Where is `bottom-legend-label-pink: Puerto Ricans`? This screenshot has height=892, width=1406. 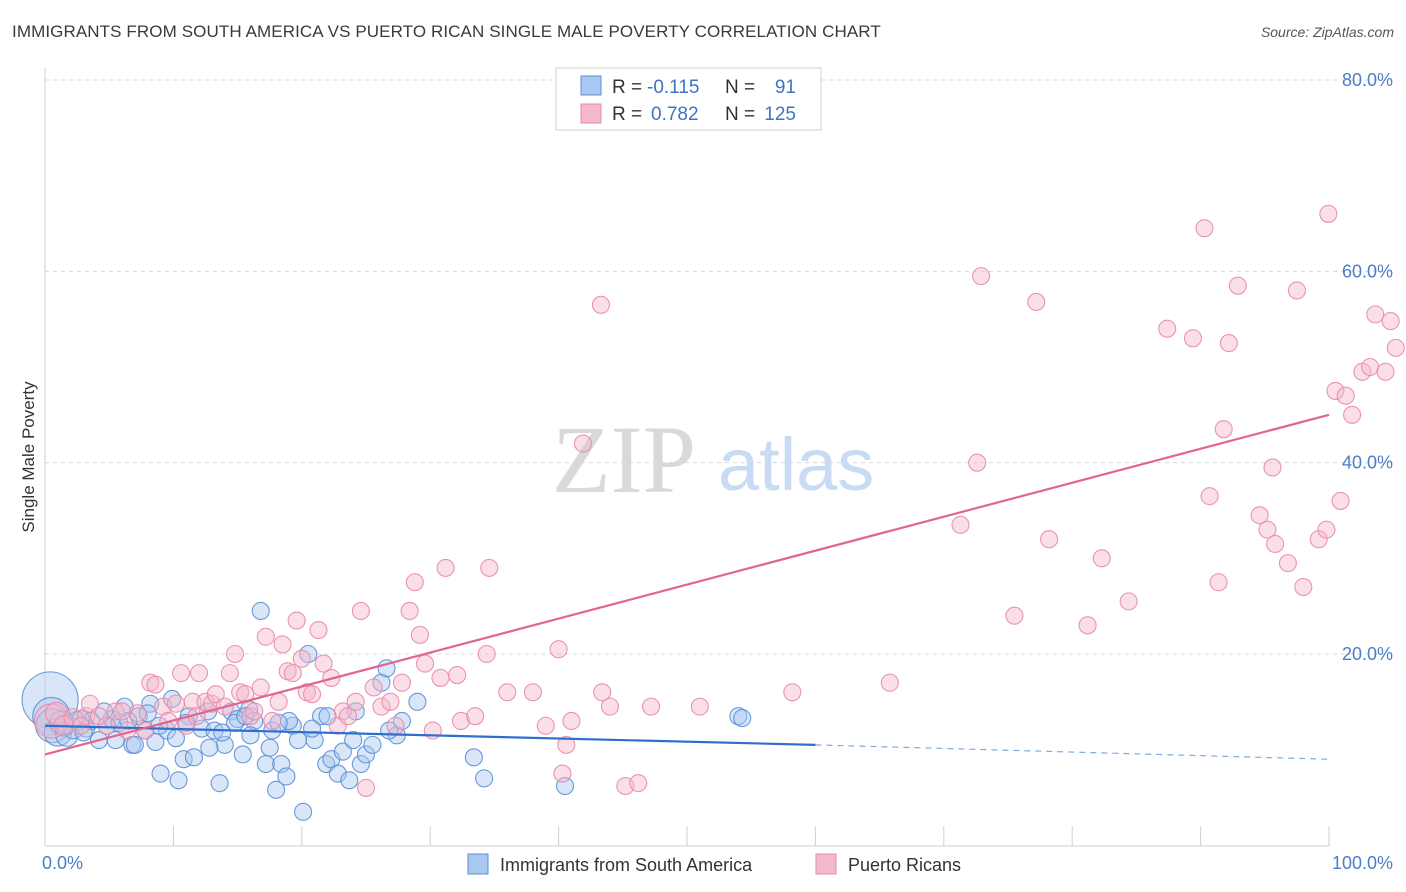
bottom-legend-label-pink: Puerto Ricans is located at coordinates (904, 865).